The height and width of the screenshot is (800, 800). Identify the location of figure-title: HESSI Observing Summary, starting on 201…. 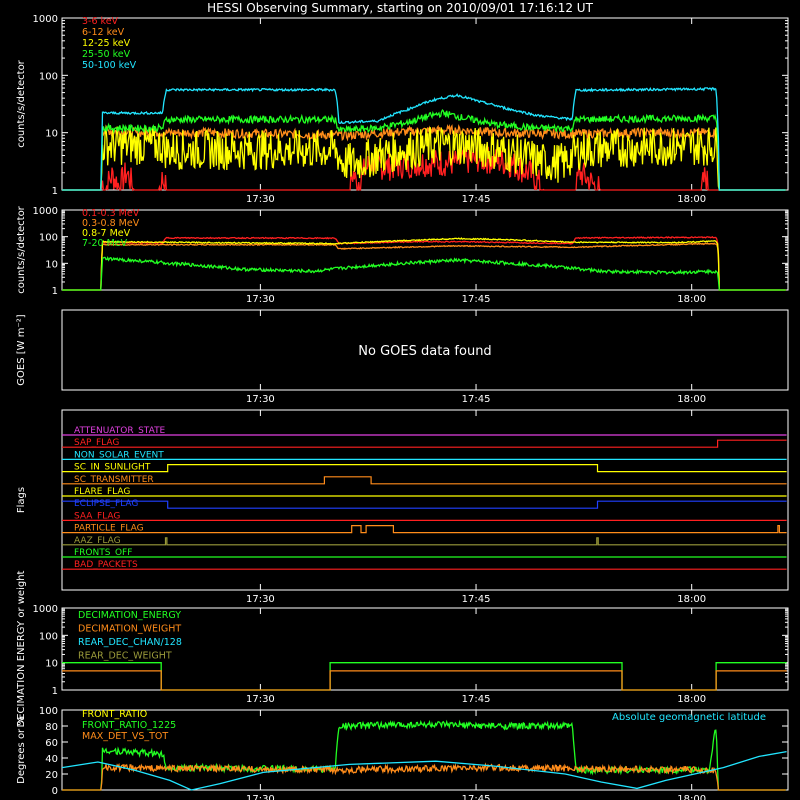
(400, 8).